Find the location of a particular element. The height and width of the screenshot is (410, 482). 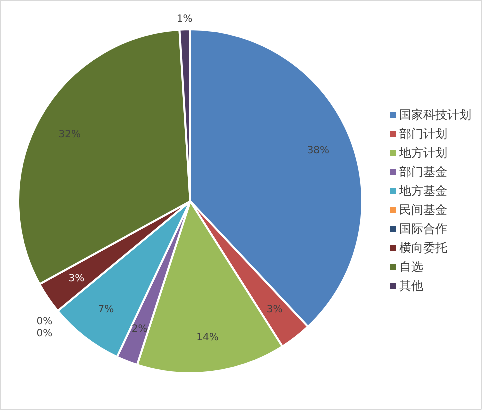

legend-label: 其他 is located at coordinates (412, 286).